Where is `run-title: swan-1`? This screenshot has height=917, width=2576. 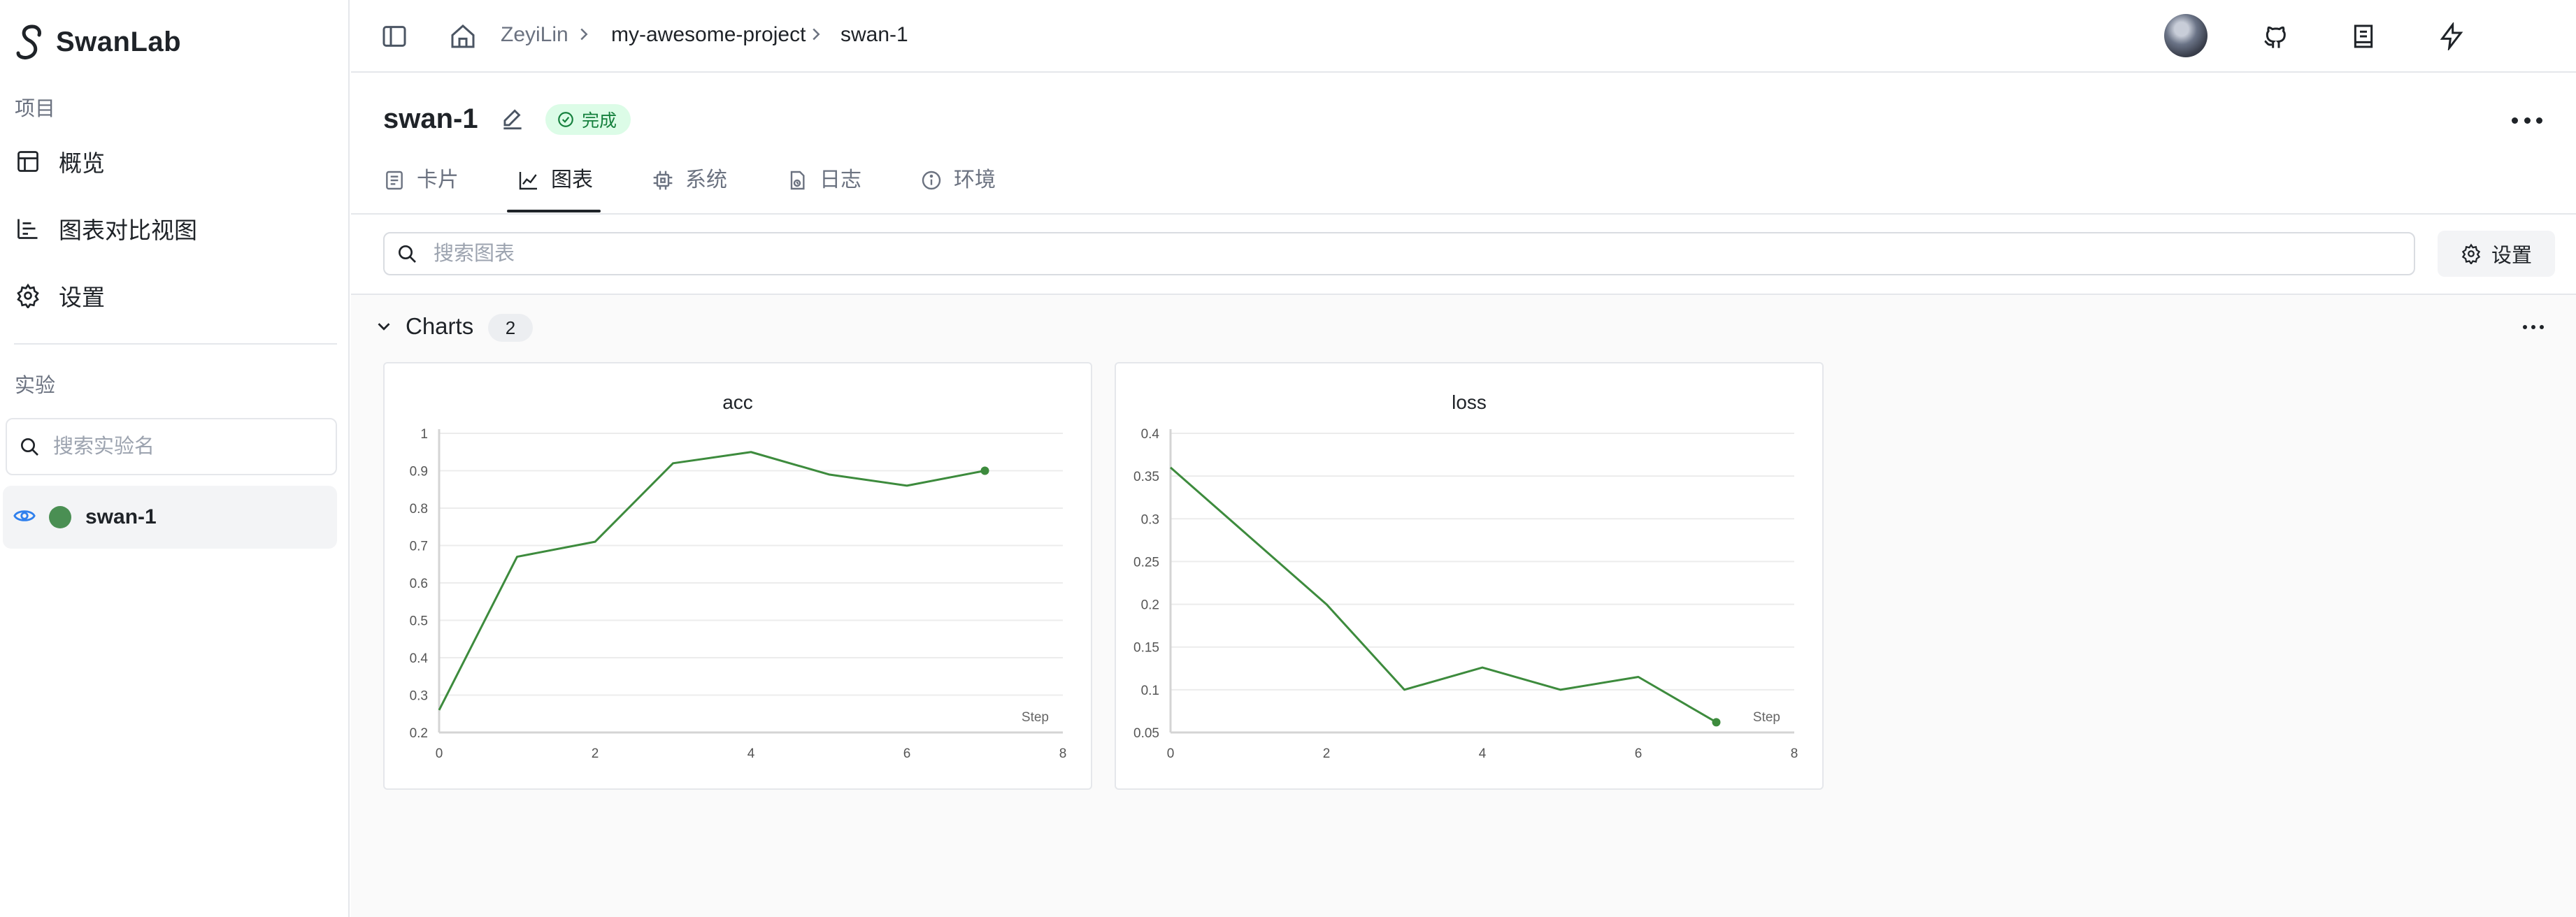
run-title: swan-1 is located at coordinates (430, 119).